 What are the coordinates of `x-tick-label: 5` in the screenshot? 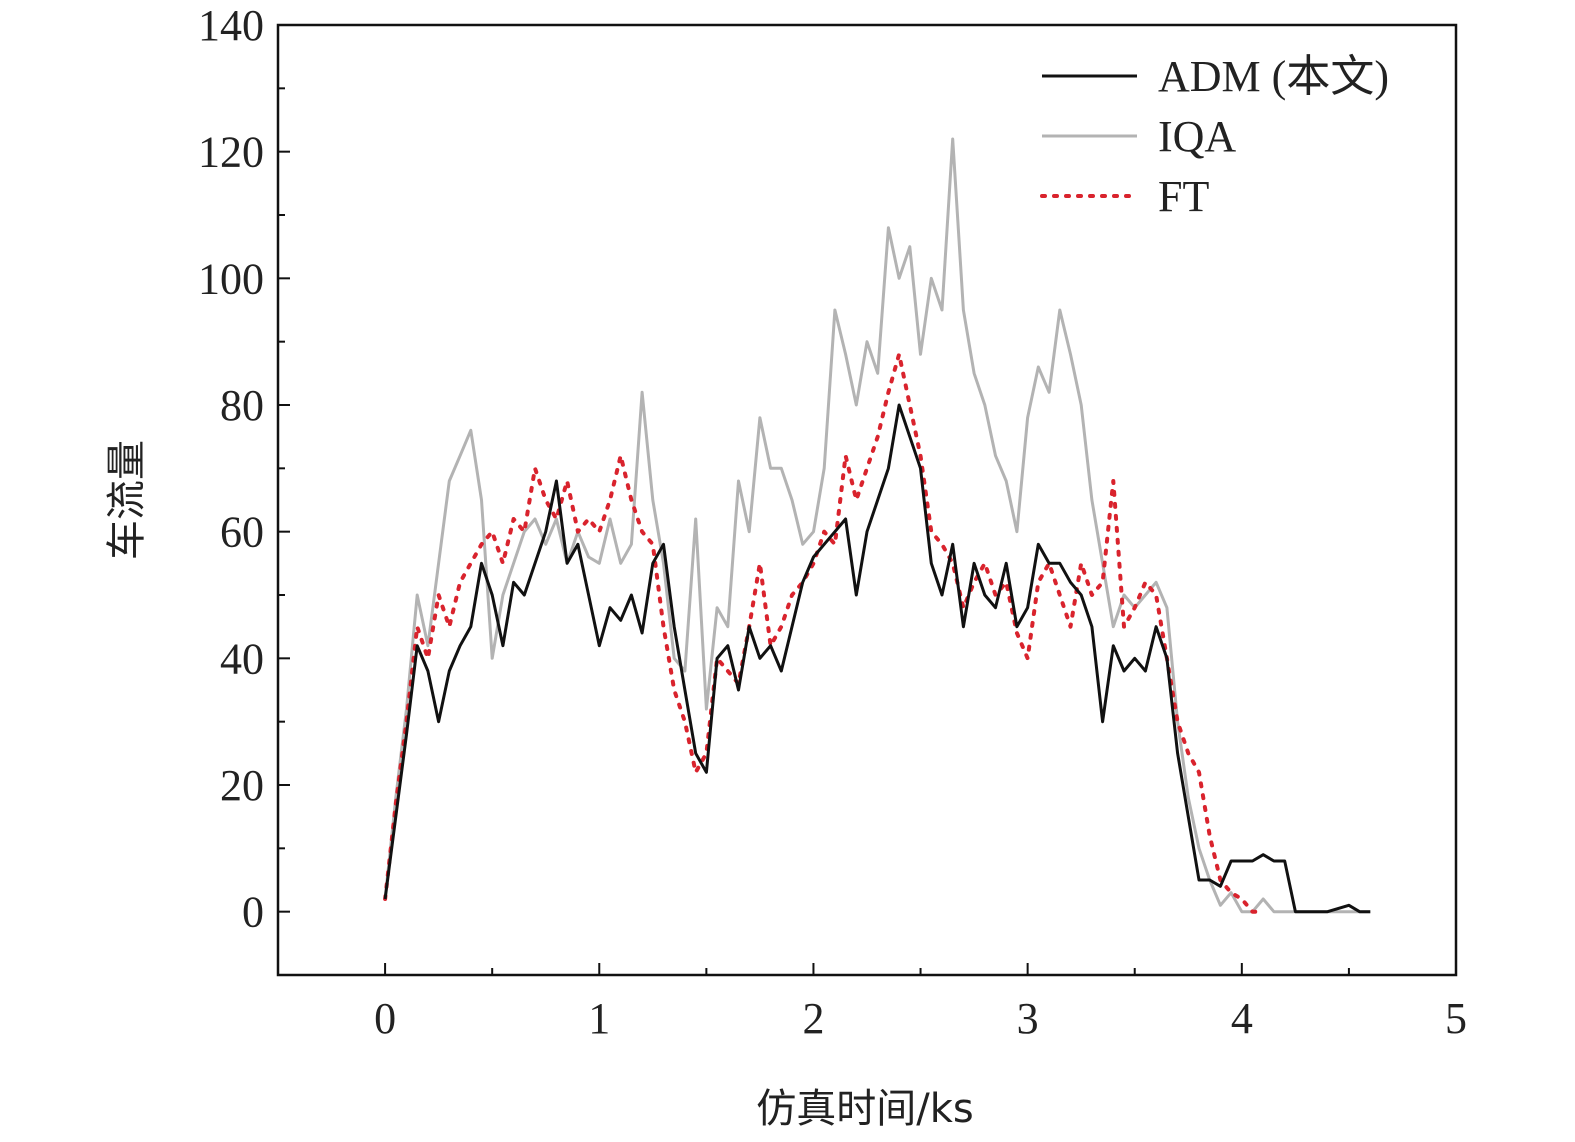 It's located at (1456, 1018).